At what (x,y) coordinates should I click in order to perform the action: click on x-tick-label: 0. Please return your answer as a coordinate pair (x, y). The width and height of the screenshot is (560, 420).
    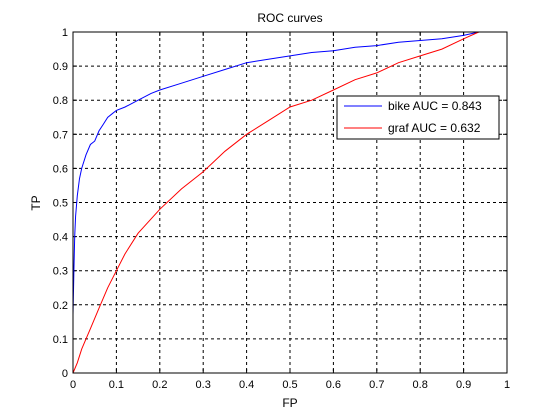
    Looking at the image, I should click on (73, 385).